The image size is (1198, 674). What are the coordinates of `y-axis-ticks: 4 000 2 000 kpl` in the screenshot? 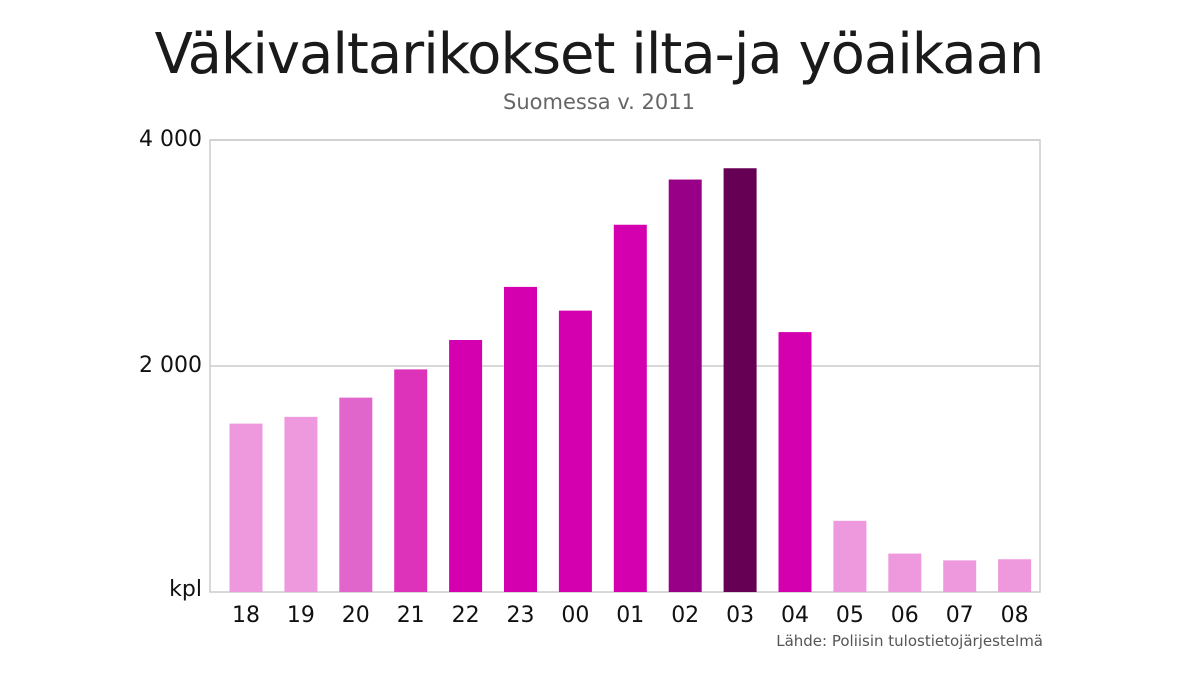 It's located at (170, 364).